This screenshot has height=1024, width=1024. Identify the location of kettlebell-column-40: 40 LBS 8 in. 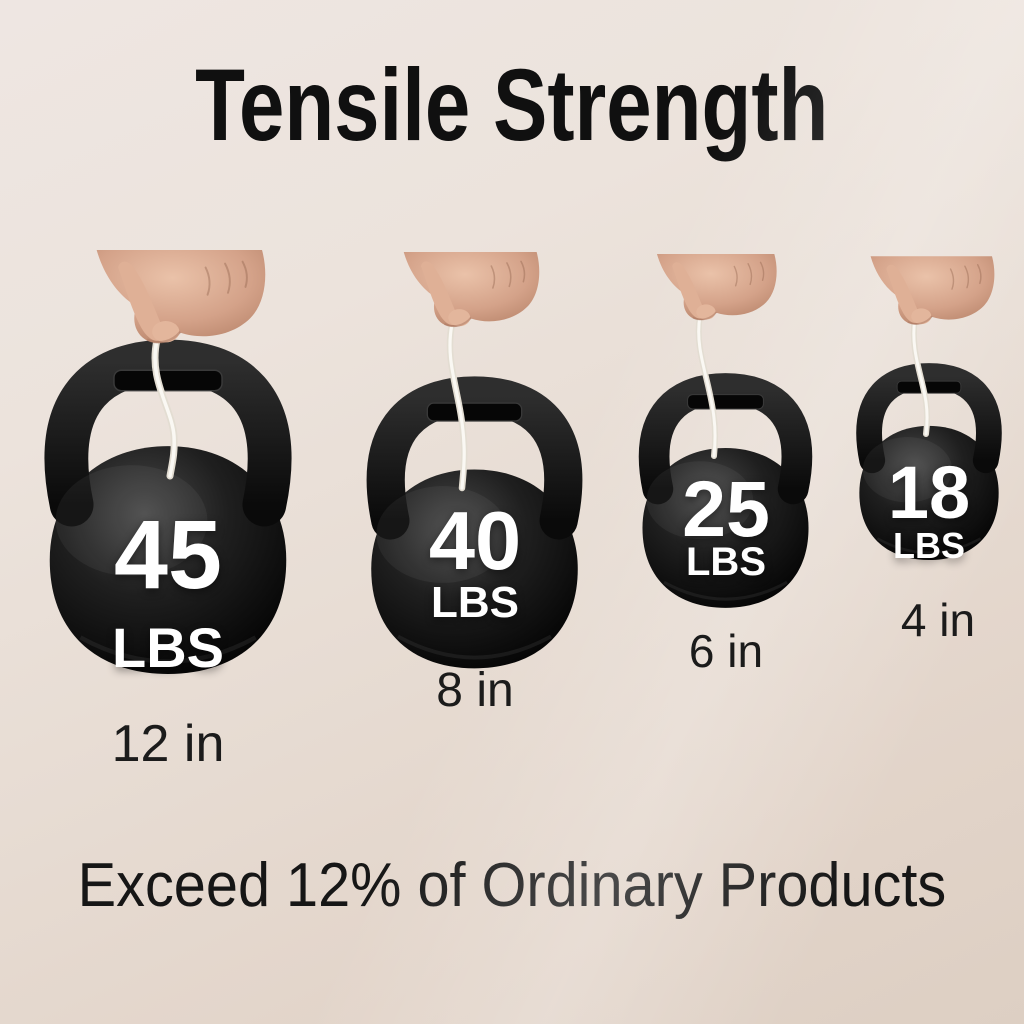
(475, 530).